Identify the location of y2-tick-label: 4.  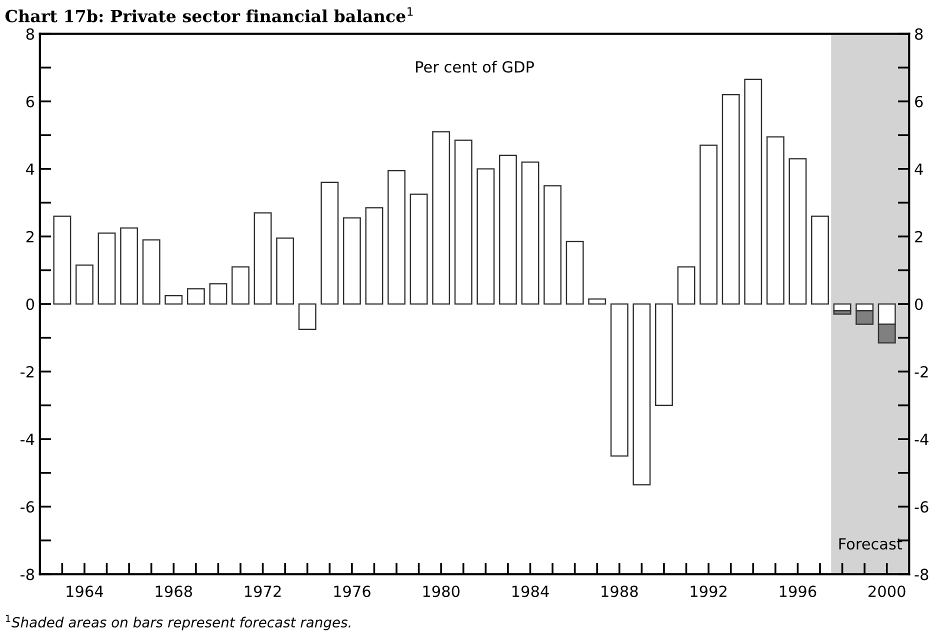
(918, 169).